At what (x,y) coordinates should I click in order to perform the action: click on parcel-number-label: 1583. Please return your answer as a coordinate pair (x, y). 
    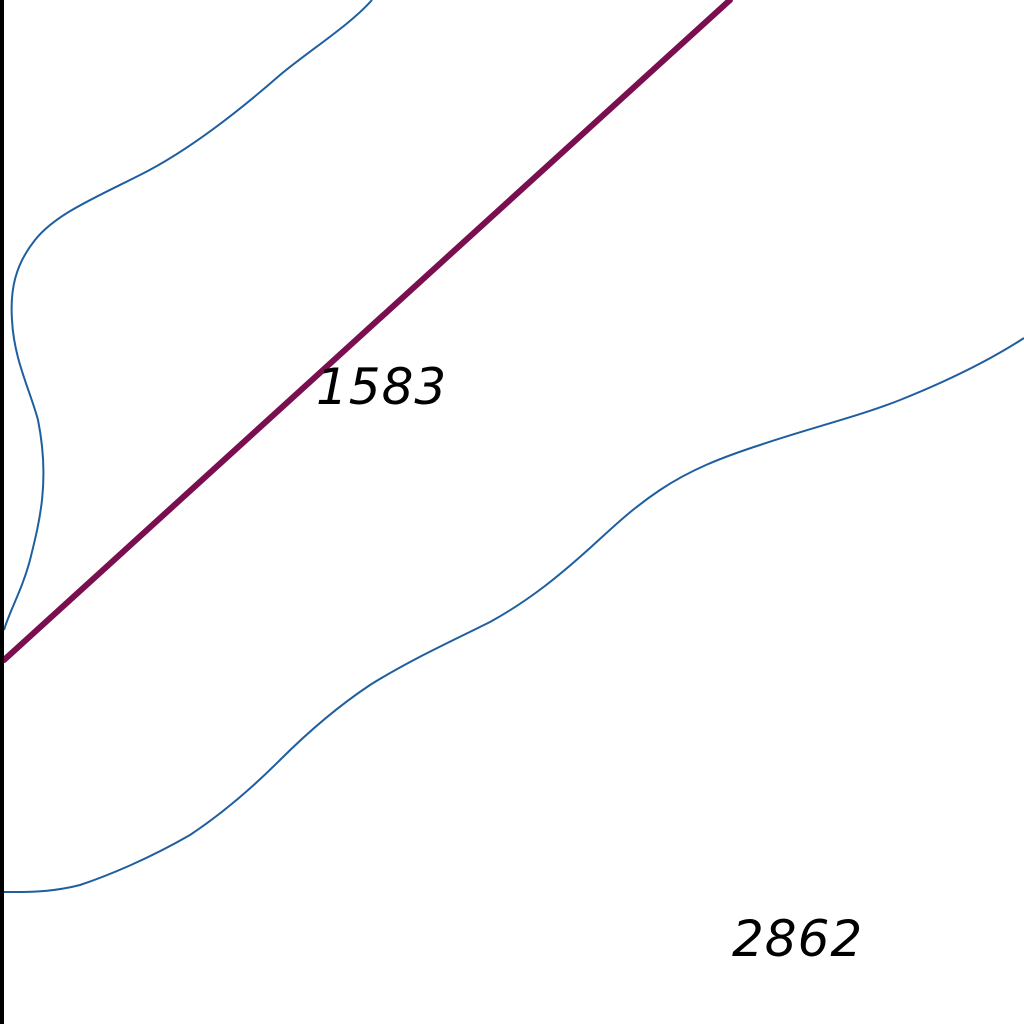
    Looking at the image, I should click on (382, 387).